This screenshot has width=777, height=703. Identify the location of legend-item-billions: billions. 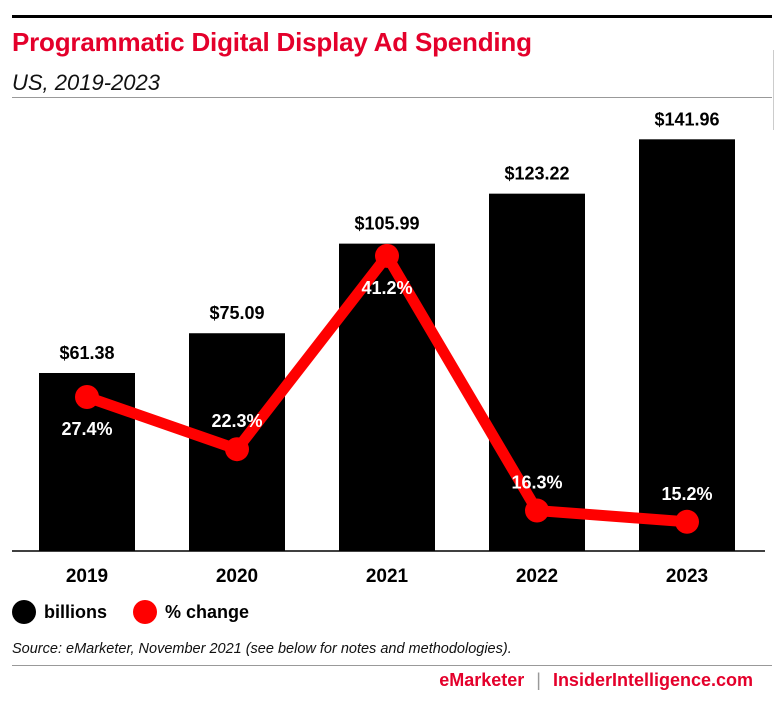
(59, 612).